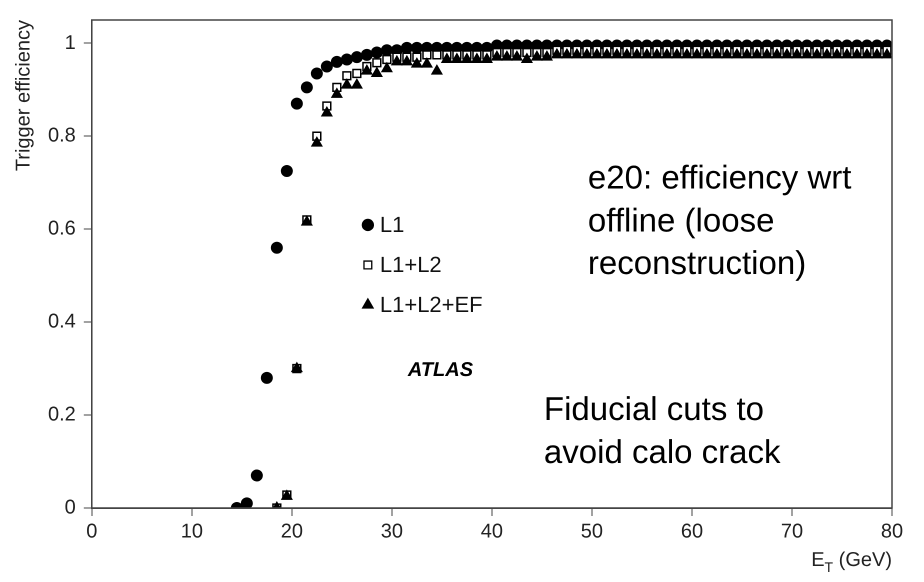 The width and height of the screenshot is (924, 582). I want to click on legend-label: L1+L2, so click(411, 265).